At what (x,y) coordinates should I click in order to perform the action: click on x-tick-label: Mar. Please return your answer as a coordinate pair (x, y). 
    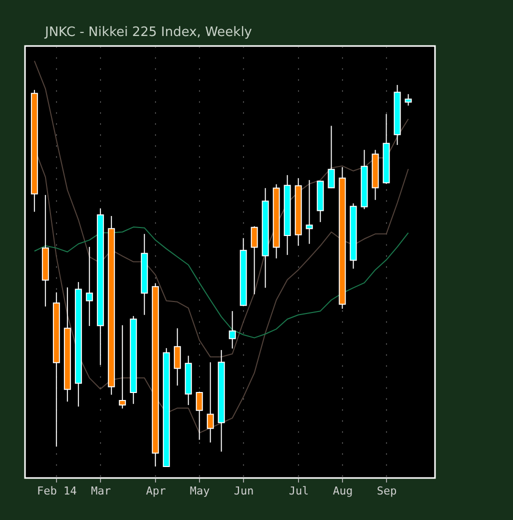
    Looking at the image, I should click on (101, 491).